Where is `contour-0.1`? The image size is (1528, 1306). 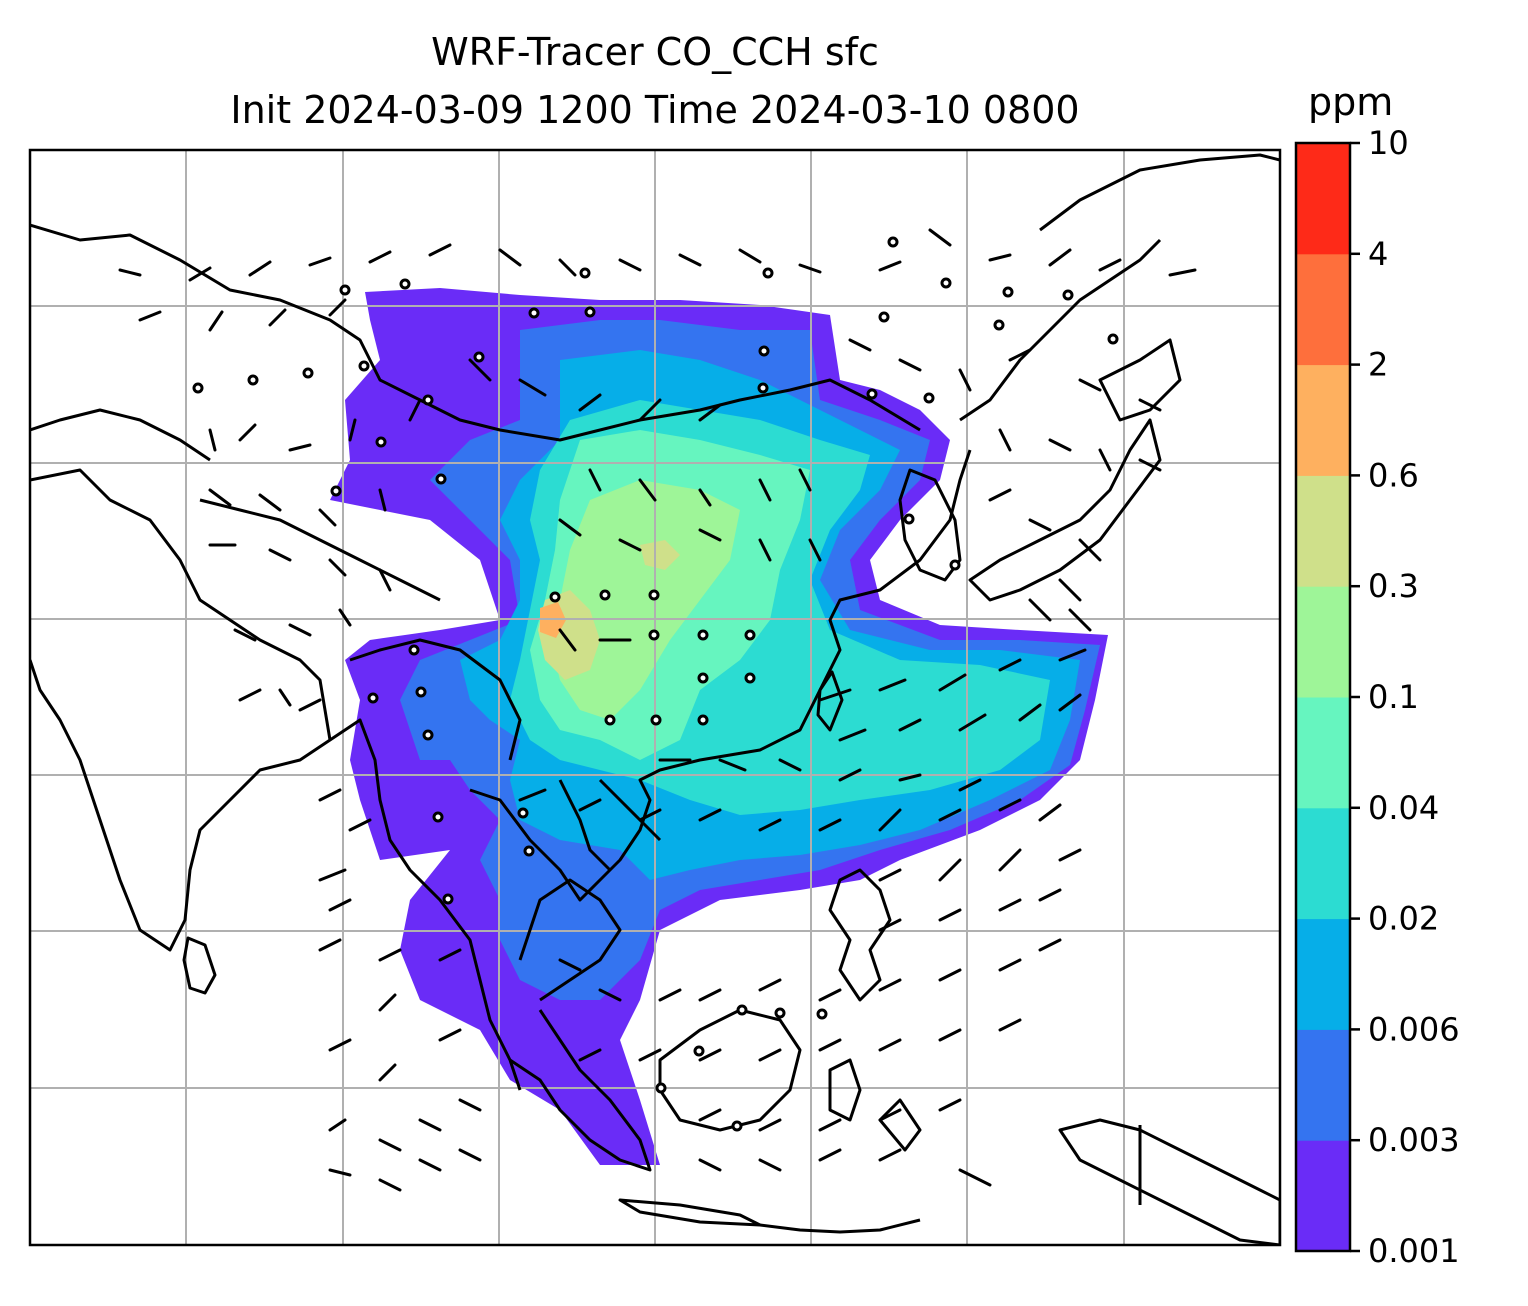
contour-0.1 is located at coordinates (645, 600).